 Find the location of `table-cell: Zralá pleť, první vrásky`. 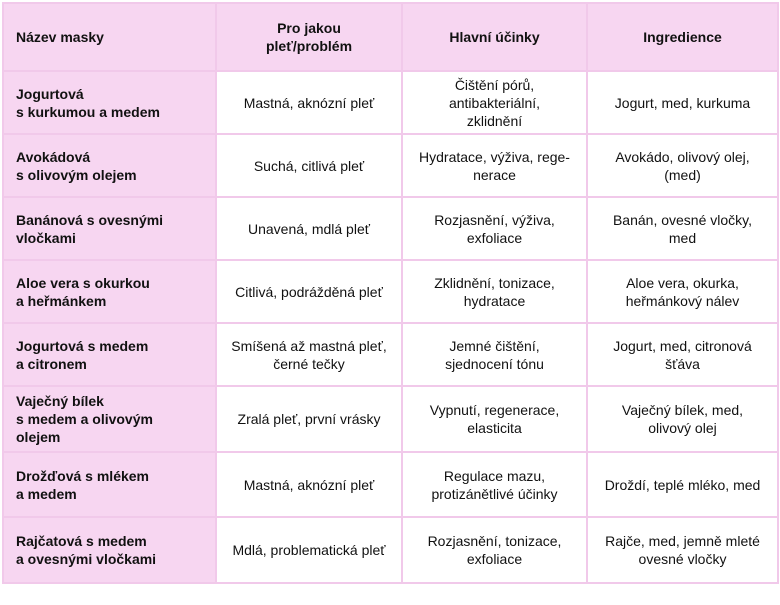

table-cell: Zralá pleť, první vrásky is located at coordinates (309, 419).